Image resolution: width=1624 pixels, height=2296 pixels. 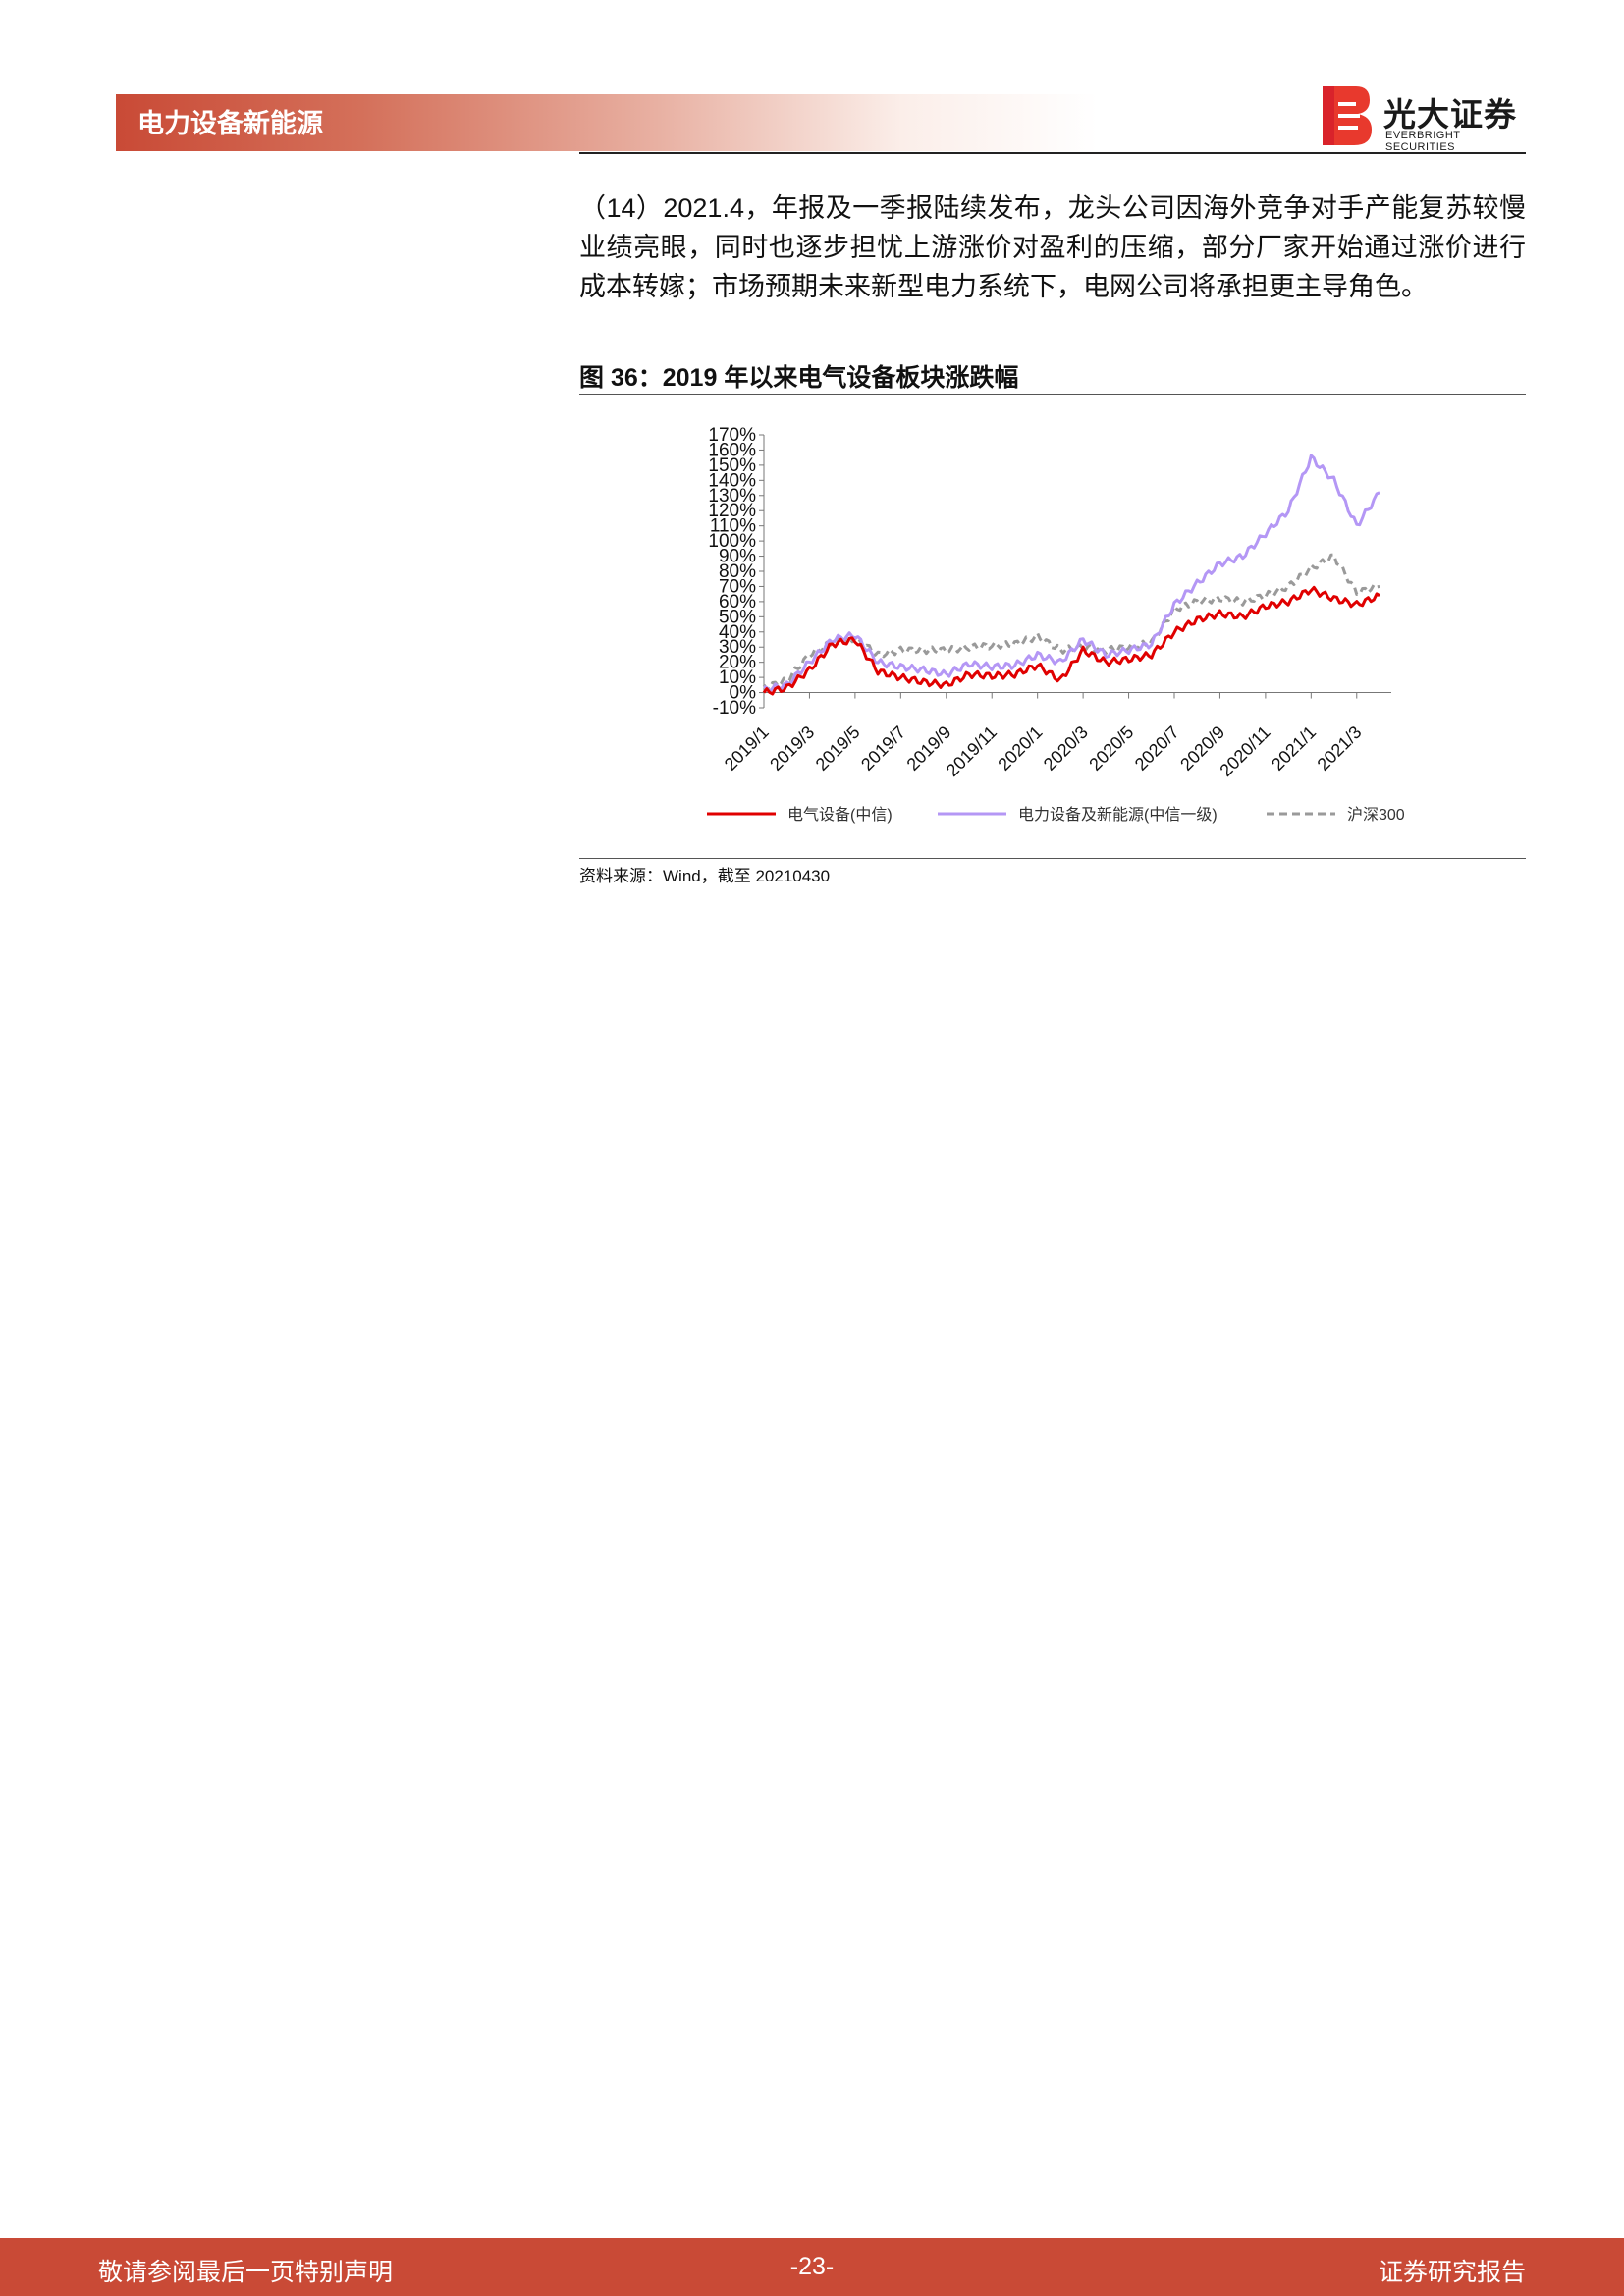 I want to click on footer-band, so click(x=812, y=2267).